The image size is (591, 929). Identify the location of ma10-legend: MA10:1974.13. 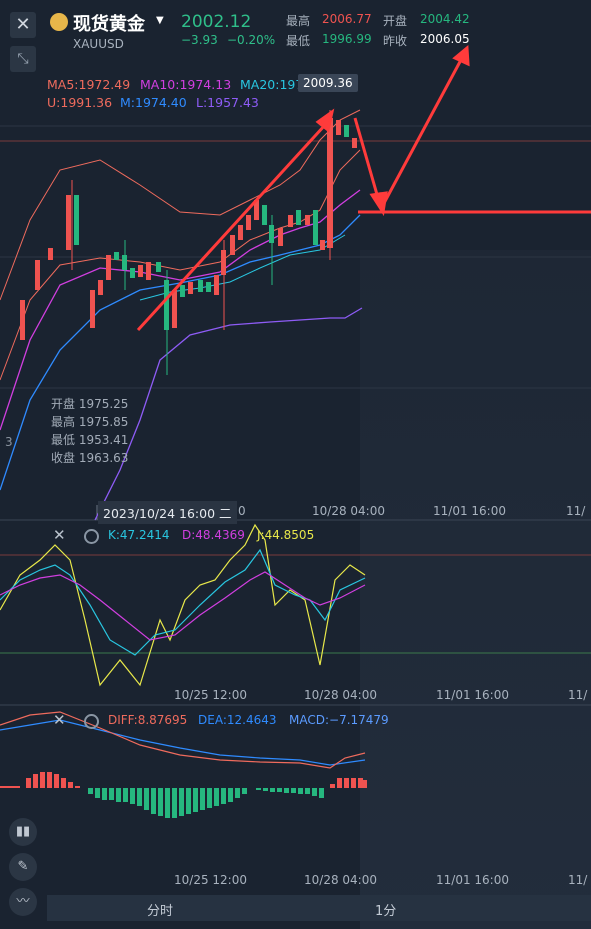
(186, 84).